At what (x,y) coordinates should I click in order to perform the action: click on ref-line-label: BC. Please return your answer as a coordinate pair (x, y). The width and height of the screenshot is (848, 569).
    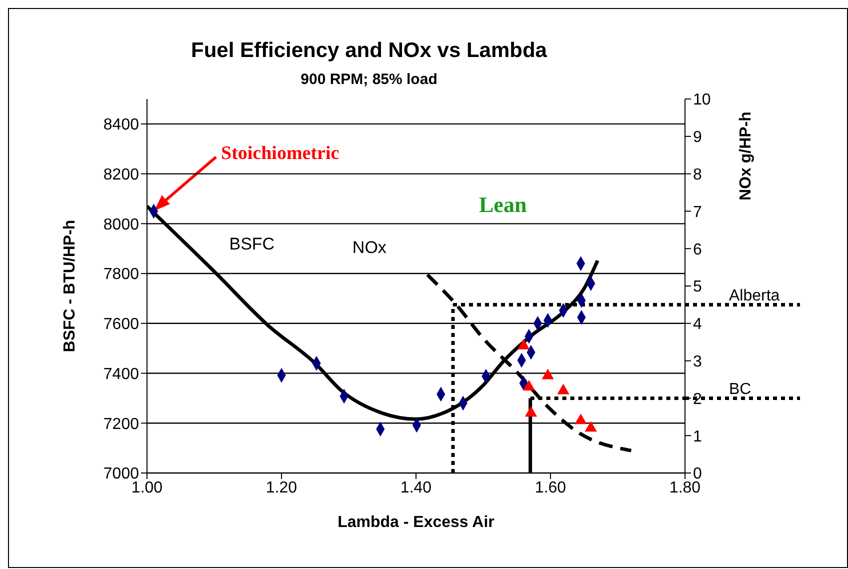
    Looking at the image, I should click on (740, 389).